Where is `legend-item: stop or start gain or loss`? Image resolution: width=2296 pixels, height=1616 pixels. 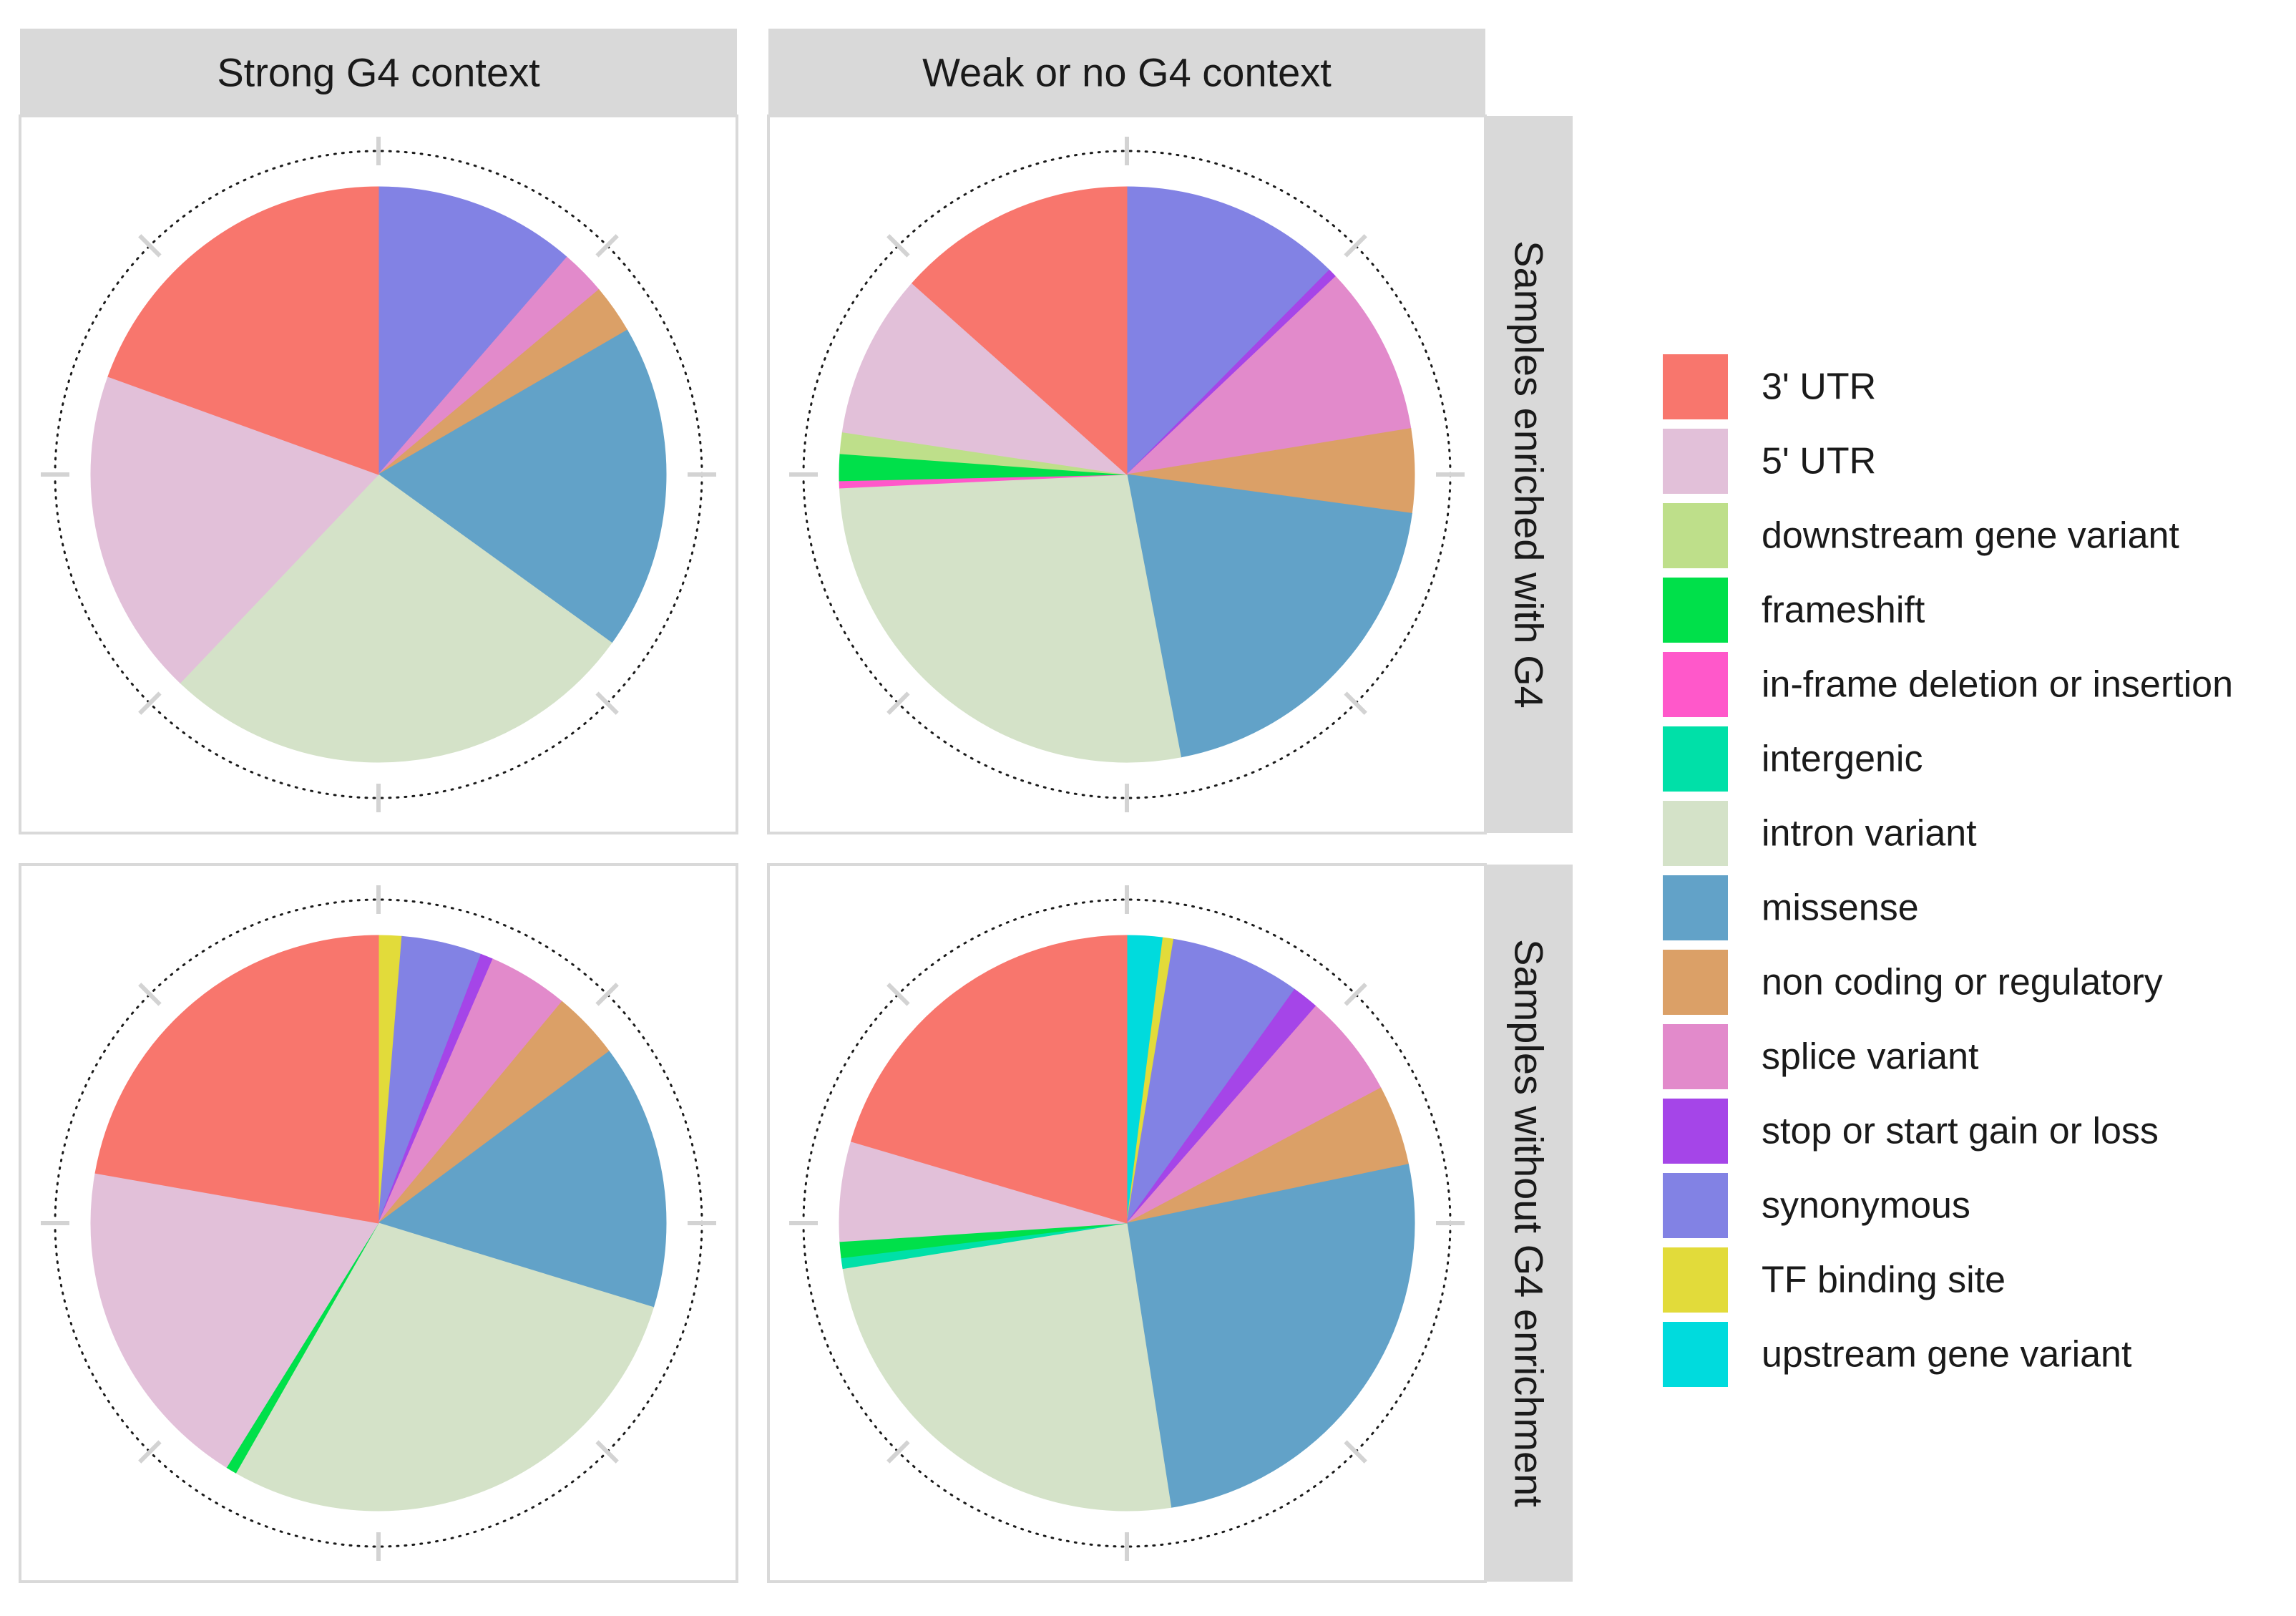 legend-item: stop or start gain or loss is located at coordinates (1909, 1131).